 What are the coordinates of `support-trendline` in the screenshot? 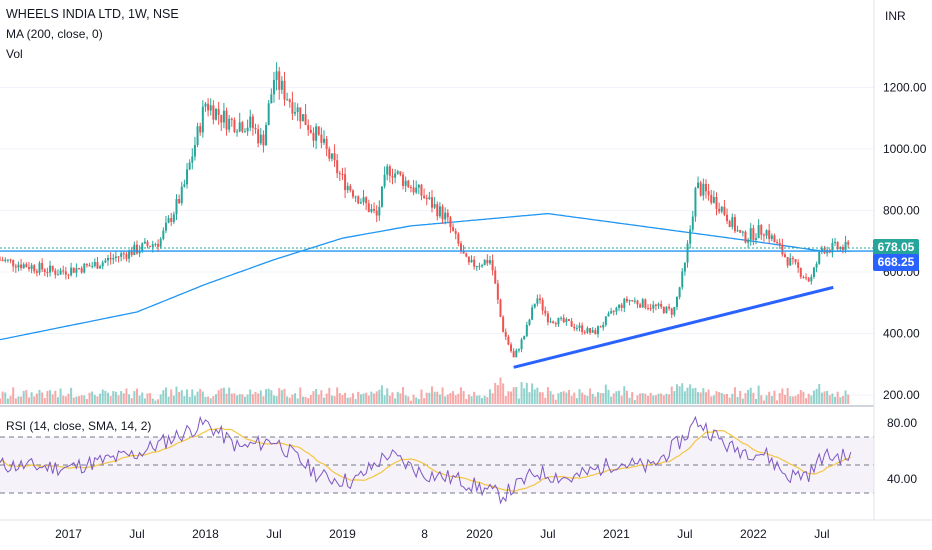 It's located at (673, 327).